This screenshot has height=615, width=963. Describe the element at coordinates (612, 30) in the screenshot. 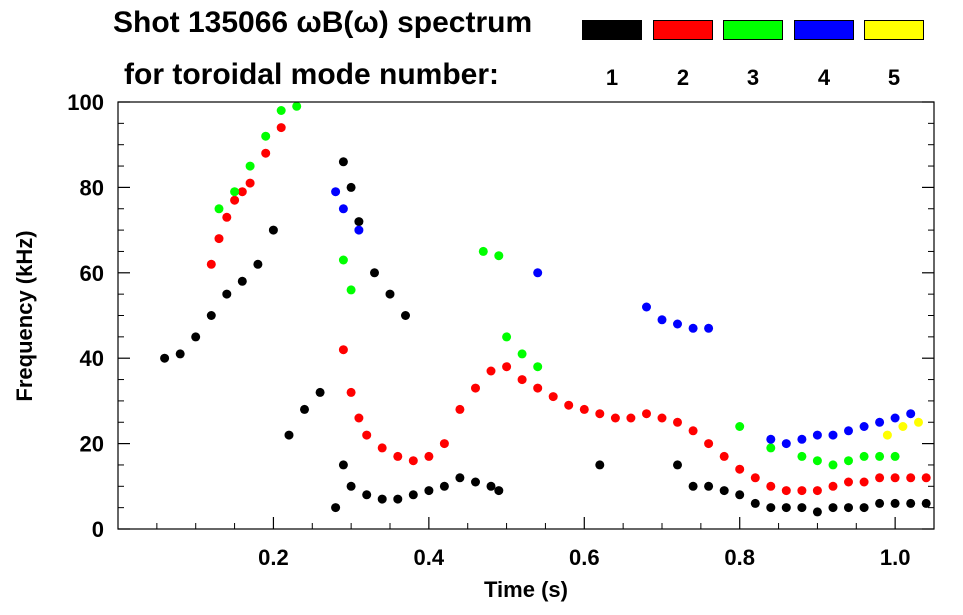

I see `legend-swatch-n1` at that location.